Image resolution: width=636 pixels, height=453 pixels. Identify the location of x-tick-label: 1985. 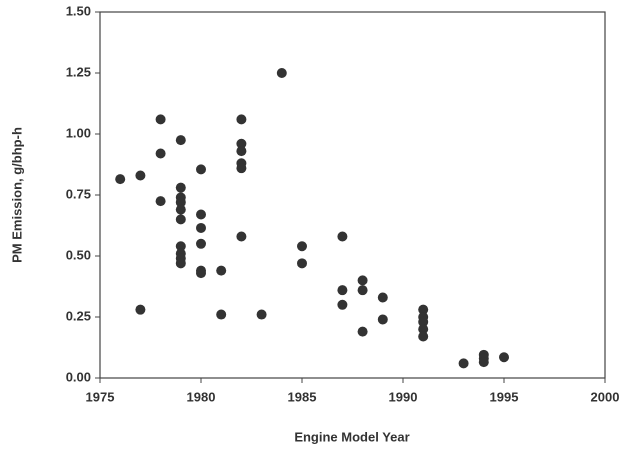
(302, 396).